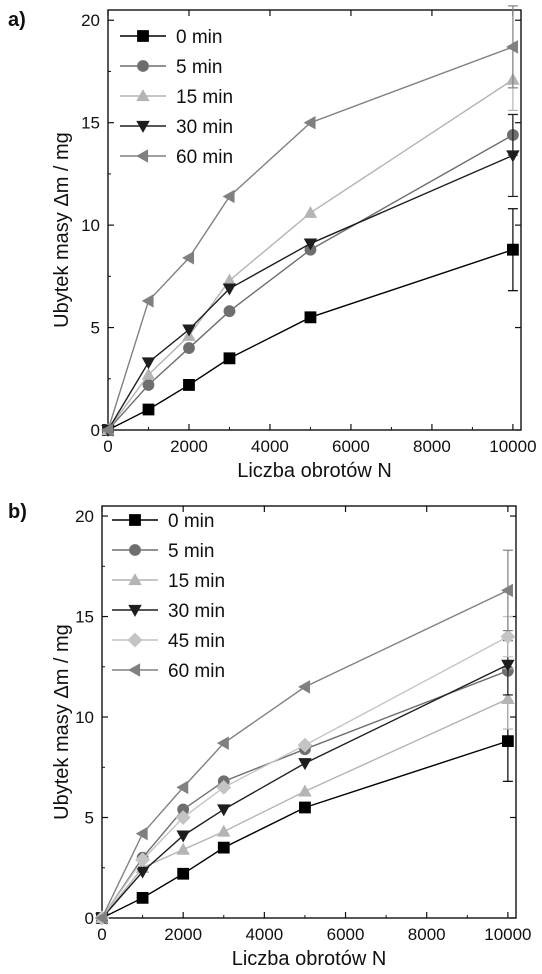 The width and height of the screenshot is (542, 974). Describe the element at coordinates (432, 446) in the screenshot. I see `x-tick-label: 8000` at that location.